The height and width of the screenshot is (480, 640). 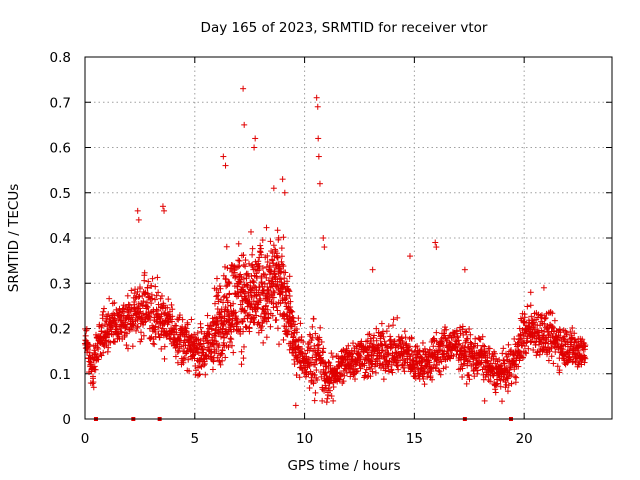 I want to click on x-tick-label: 15, so click(x=414, y=439).